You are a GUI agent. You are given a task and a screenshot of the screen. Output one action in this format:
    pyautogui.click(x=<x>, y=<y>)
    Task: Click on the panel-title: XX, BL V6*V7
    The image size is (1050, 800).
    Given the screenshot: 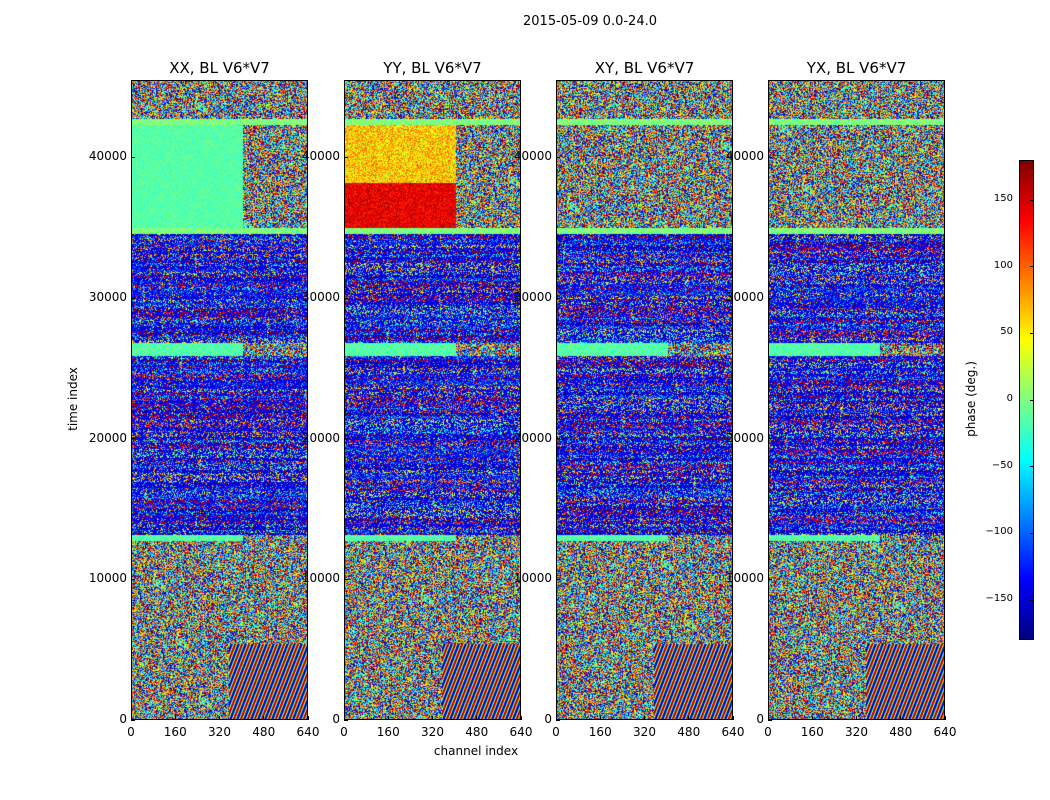 What is the action you would take?
    pyautogui.click(x=219, y=68)
    